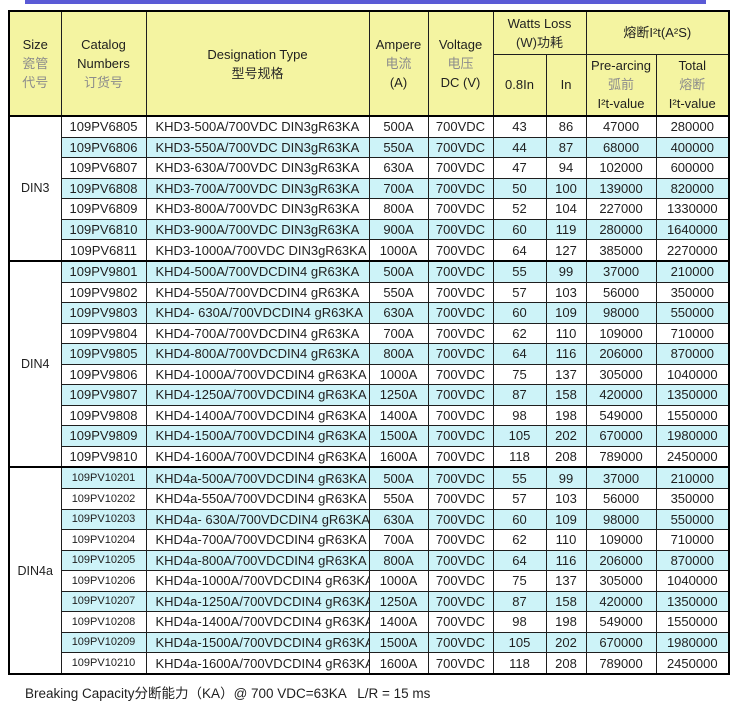  I want to click on designation-cell: KHD3-700A/700VDC DIN3gR63KA, so click(257, 188).